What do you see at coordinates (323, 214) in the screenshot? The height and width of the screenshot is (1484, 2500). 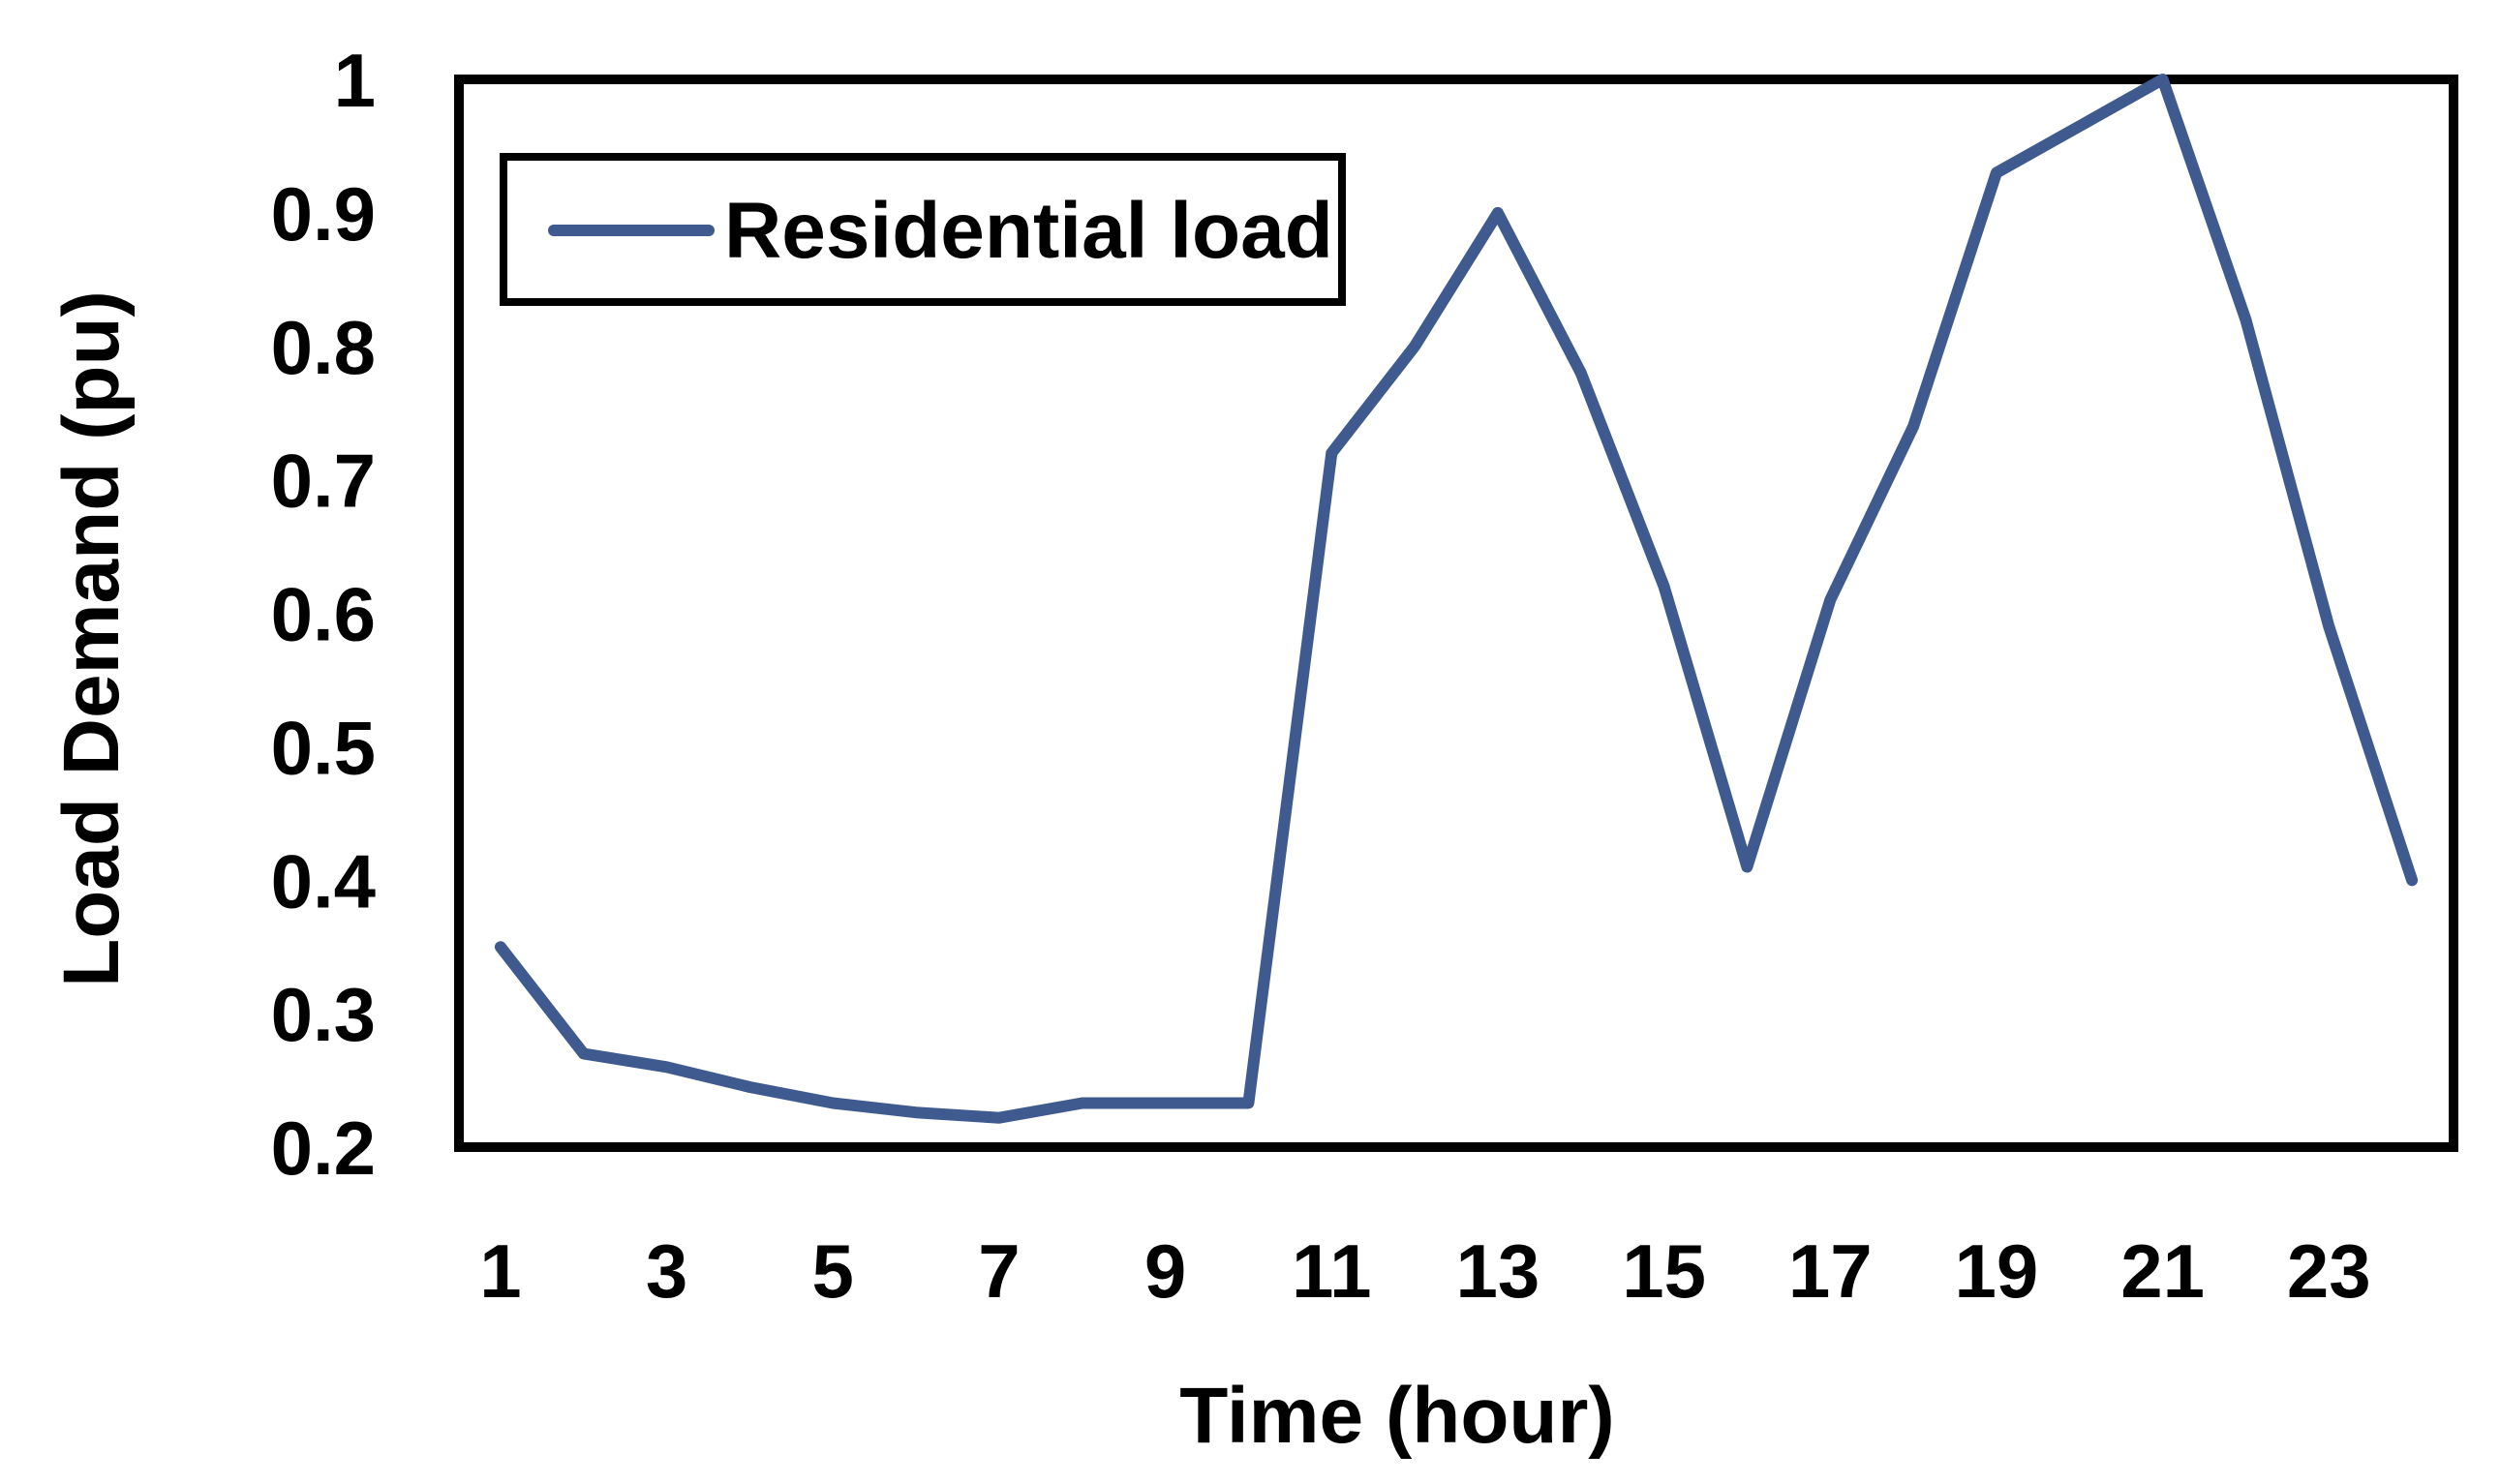 I see `y-tick-label: 0.9` at bounding box center [323, 214].